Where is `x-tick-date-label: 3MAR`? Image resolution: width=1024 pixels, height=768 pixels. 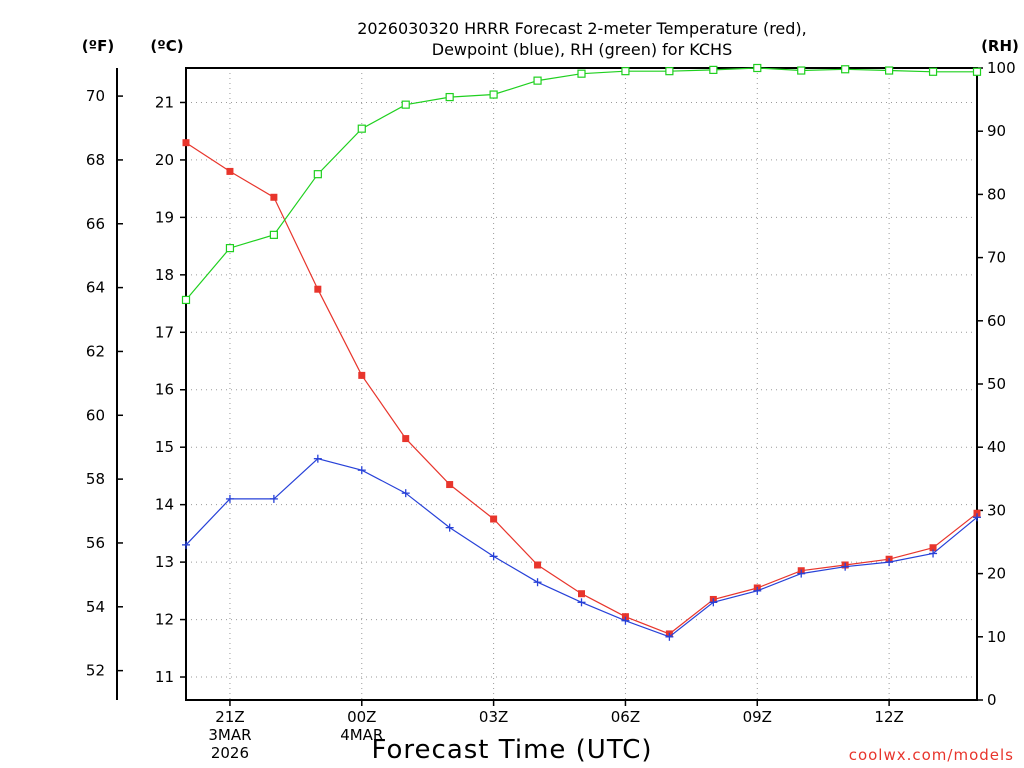 x-tick-date-label: 3MAR is located at coordinates (229, 735).